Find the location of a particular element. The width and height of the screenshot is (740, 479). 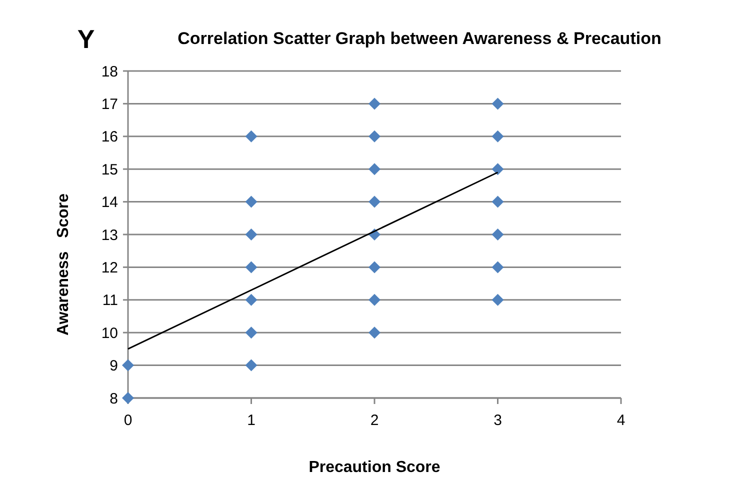

x-tick-label: 2 is located at coordinates (374, 420).